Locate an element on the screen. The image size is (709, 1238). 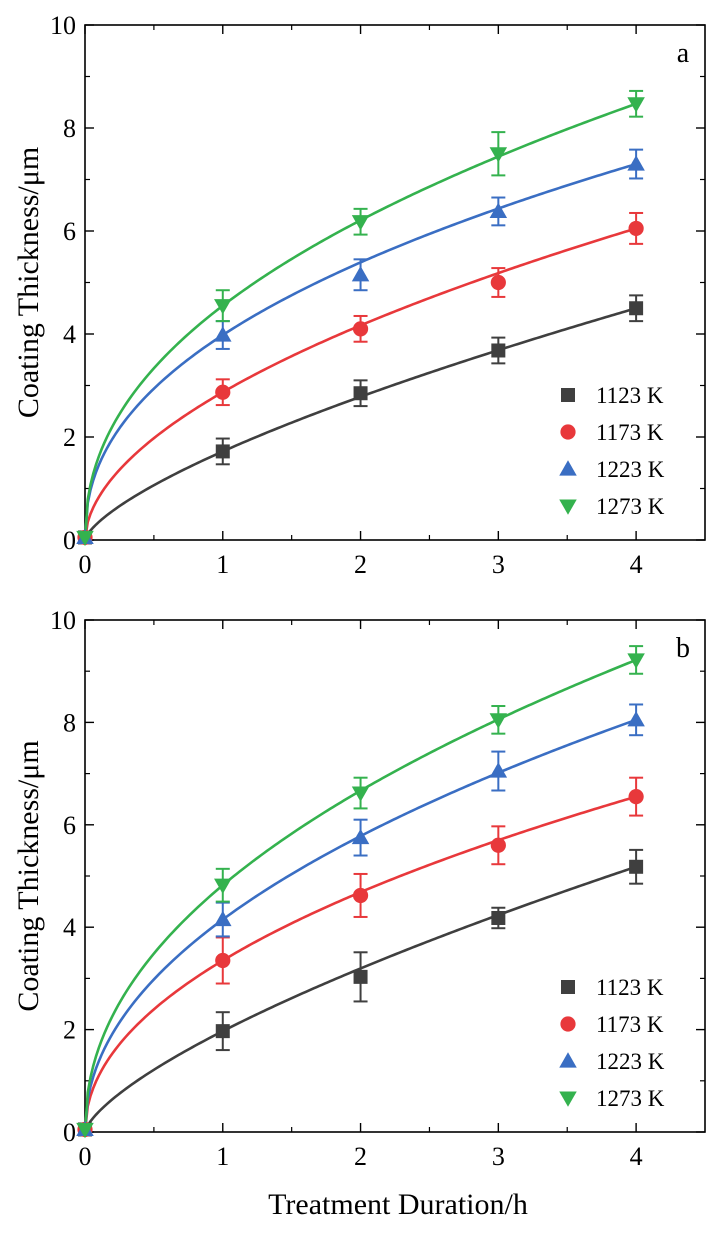
panel-letter: a is located at coordinates (683, 53).